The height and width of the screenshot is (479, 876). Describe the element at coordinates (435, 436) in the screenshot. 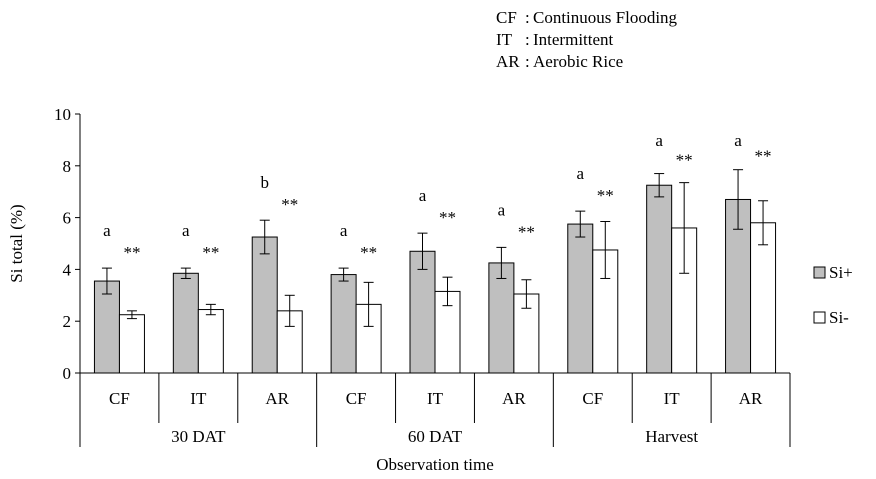

I see `x-group-label: 60 DAT` at that location.